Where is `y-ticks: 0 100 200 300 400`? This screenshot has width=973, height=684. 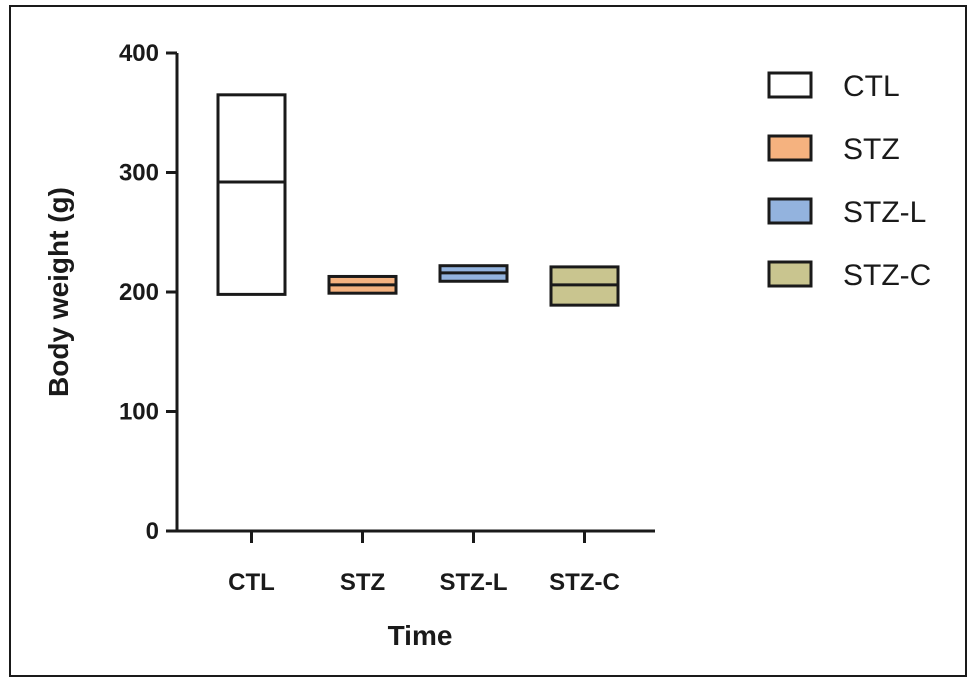 y-ticks: 0 100 200 300 400 is located at coordinates (148, 292).